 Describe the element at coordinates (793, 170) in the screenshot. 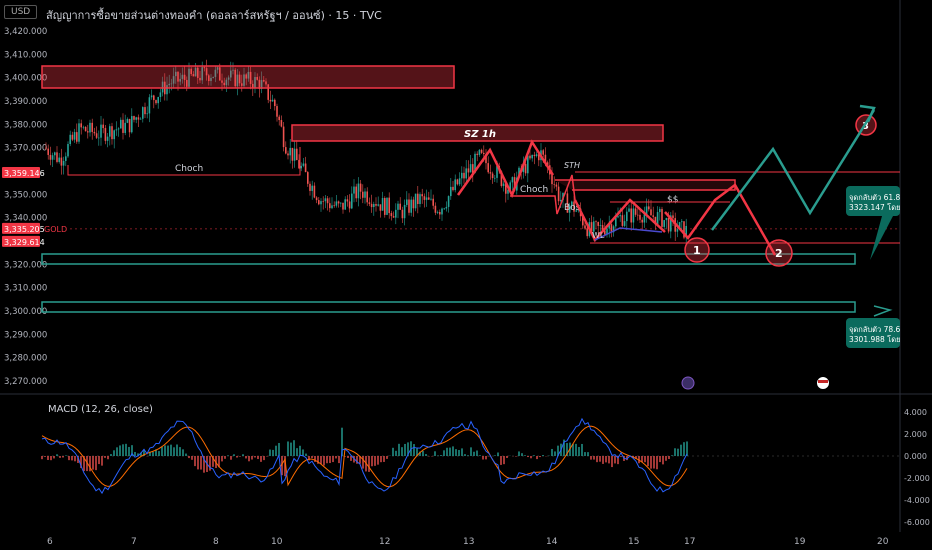

I see `teal-projection` at that location.